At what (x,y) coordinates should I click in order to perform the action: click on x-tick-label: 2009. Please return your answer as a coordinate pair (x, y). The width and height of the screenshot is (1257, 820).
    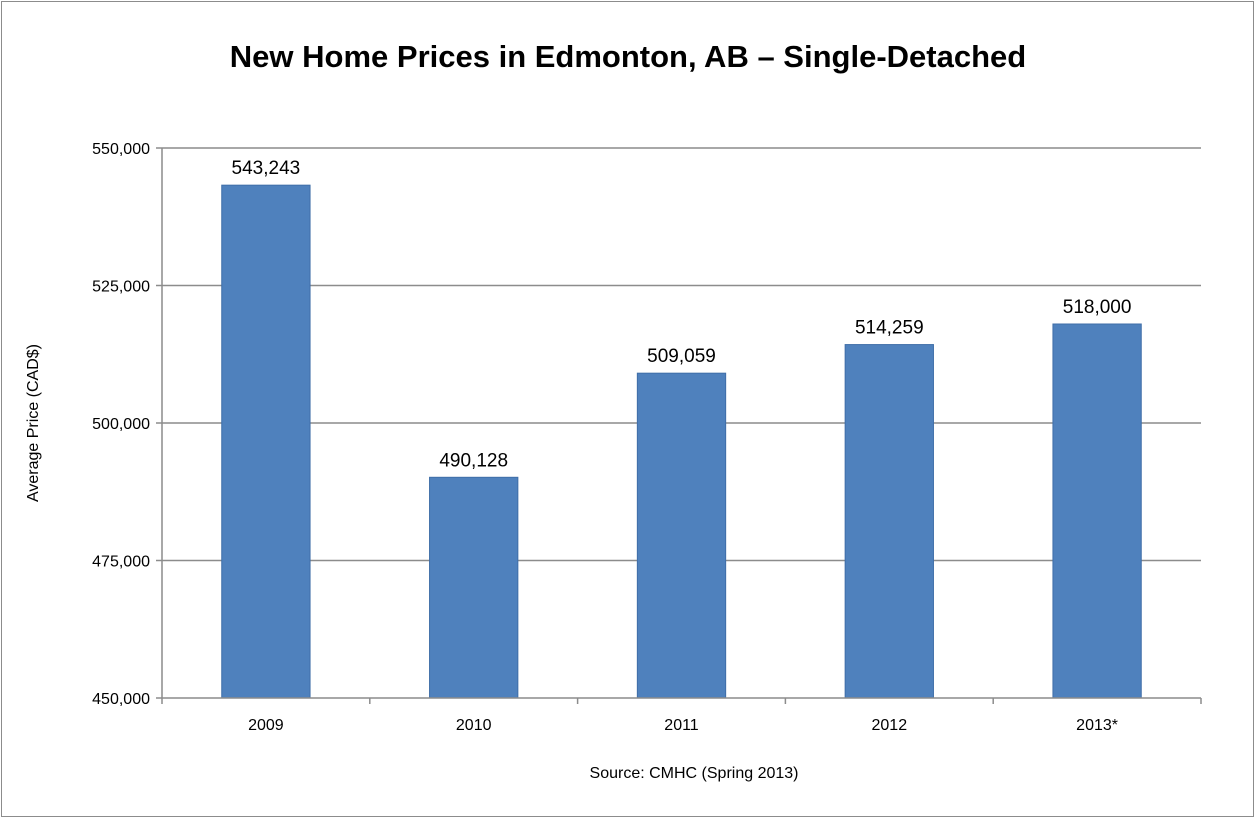
    Looking at the image, I should click on (266, 725).